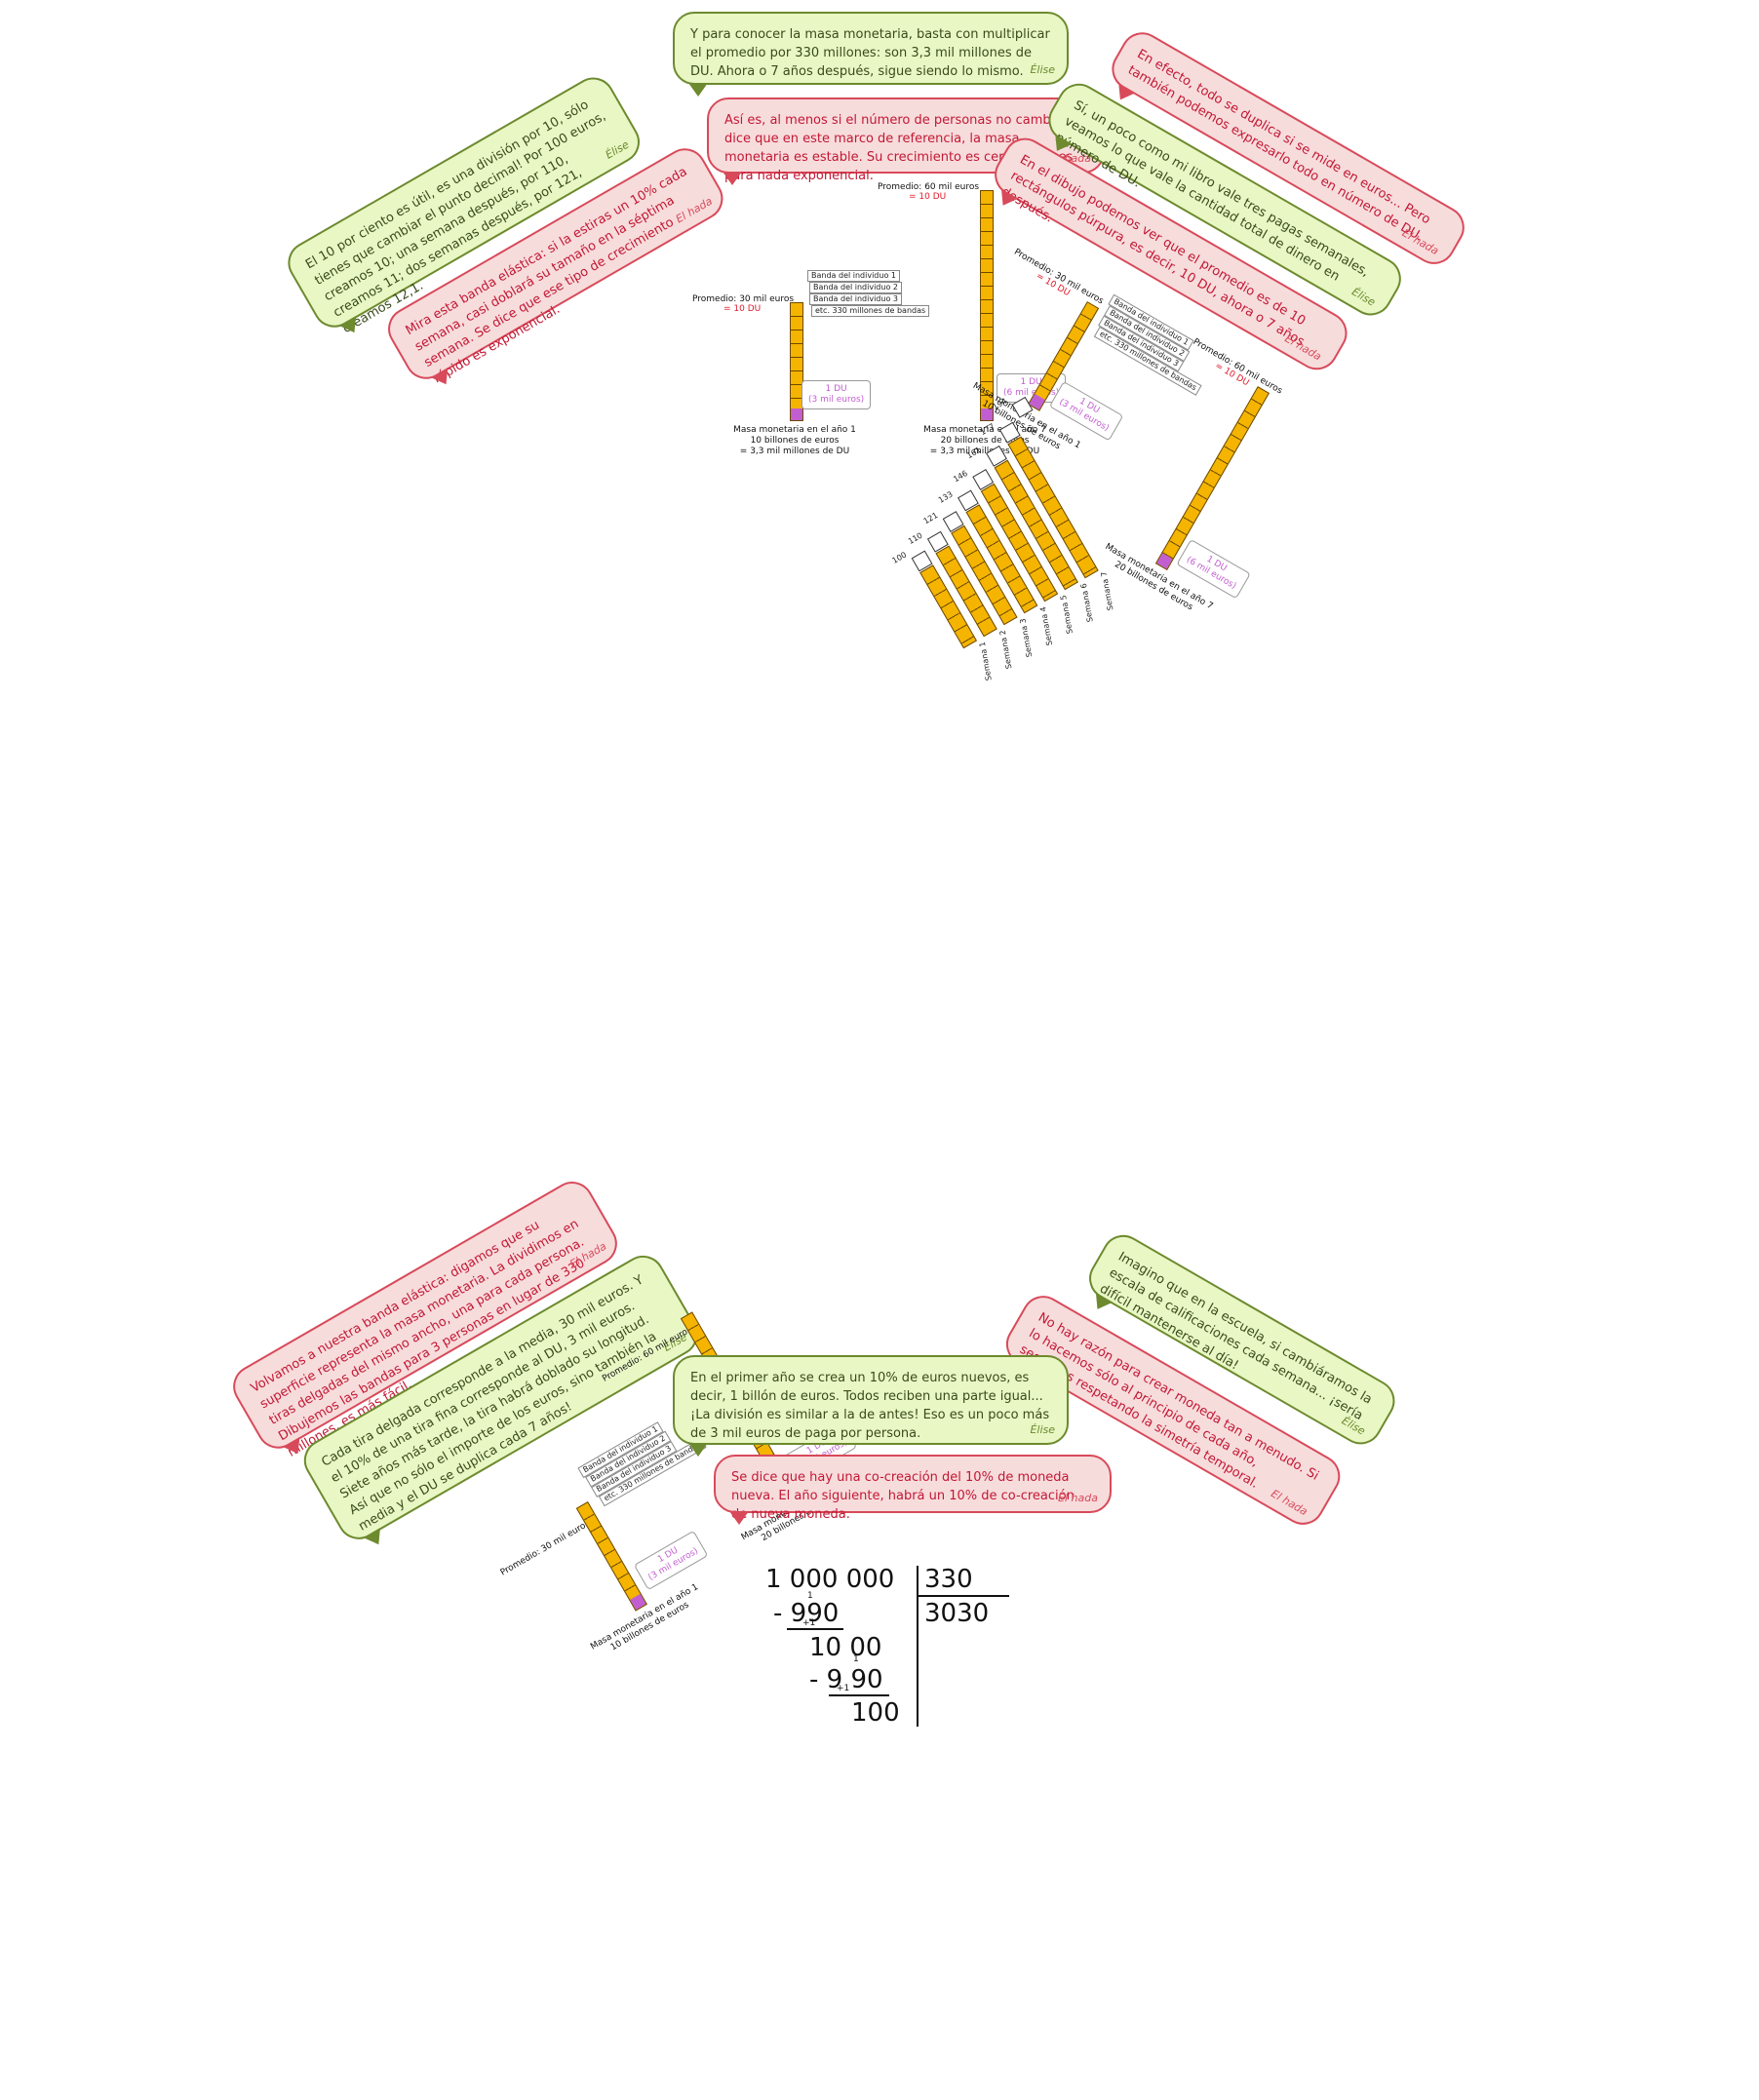  I want to click on band-tag-3: Banda del individuo 3, so click(855, 299).